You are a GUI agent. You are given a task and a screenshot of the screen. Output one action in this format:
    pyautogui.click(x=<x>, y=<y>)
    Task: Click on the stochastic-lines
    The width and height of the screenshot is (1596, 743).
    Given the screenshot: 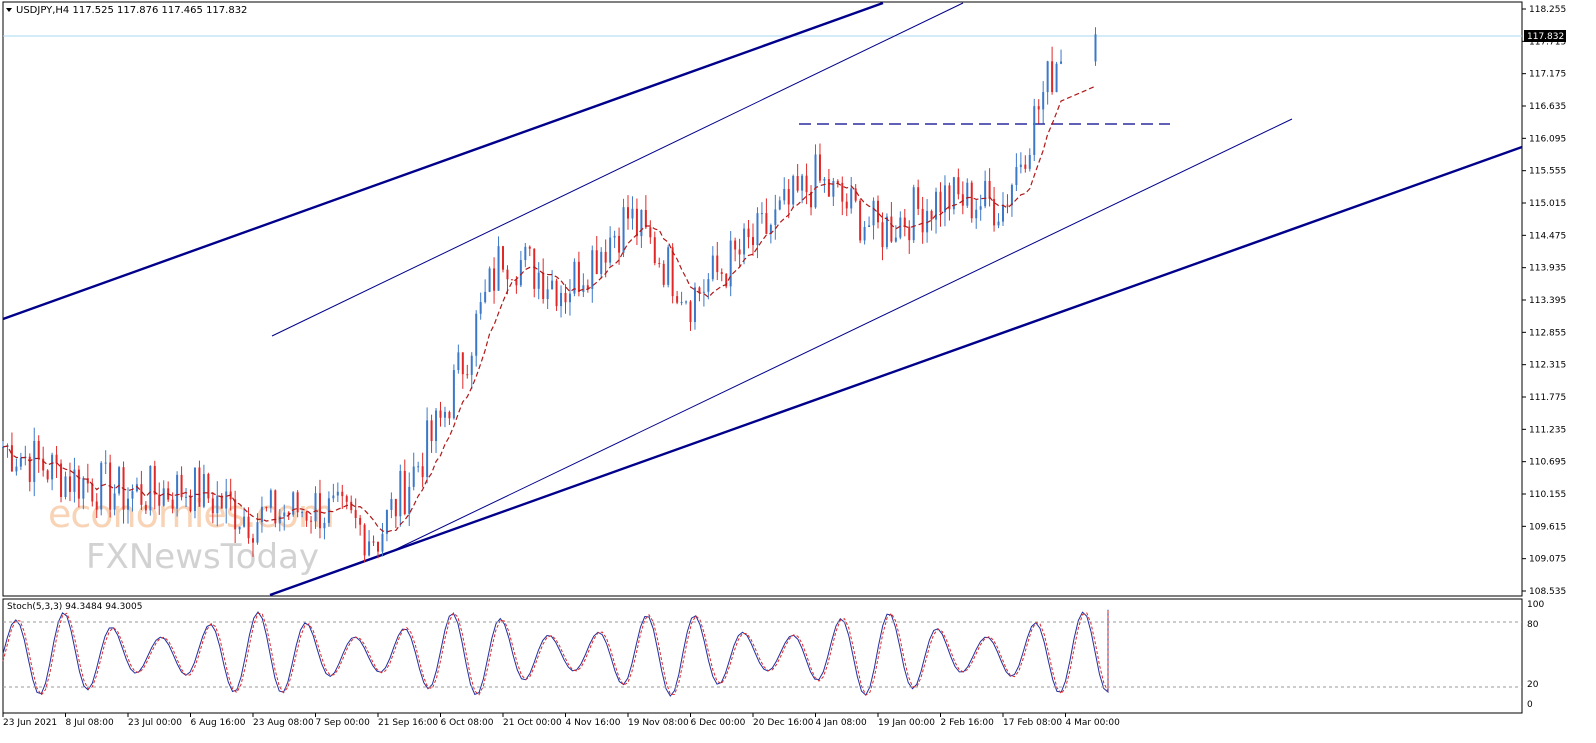 What is the action you would take?
    pyautogui.click(x=555, y=653)
    